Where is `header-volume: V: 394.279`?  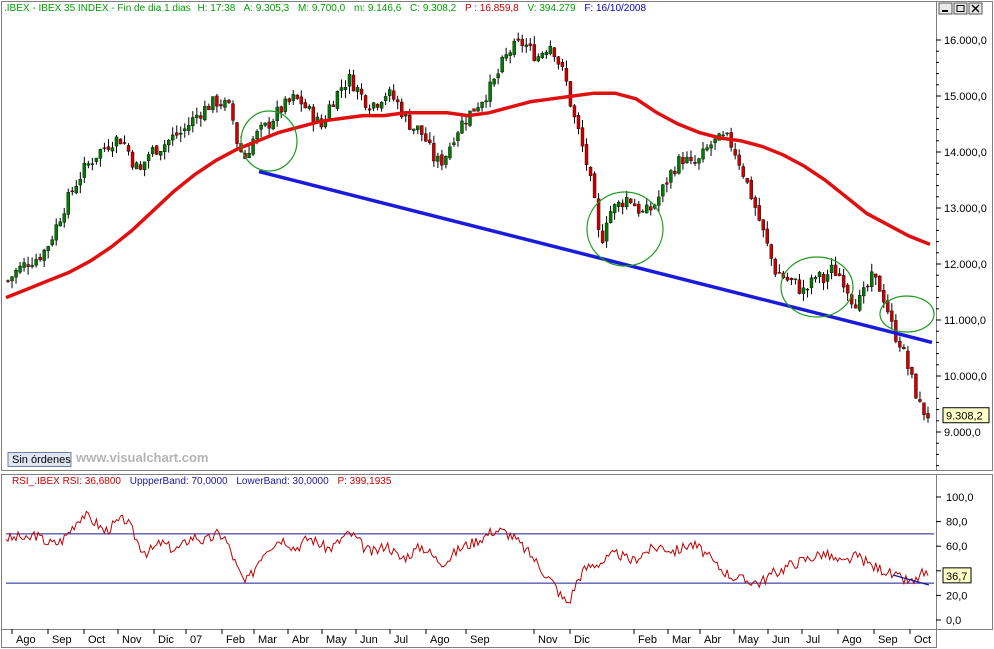
header-volume: V: 394.279 is located at coordinates (552, 8).